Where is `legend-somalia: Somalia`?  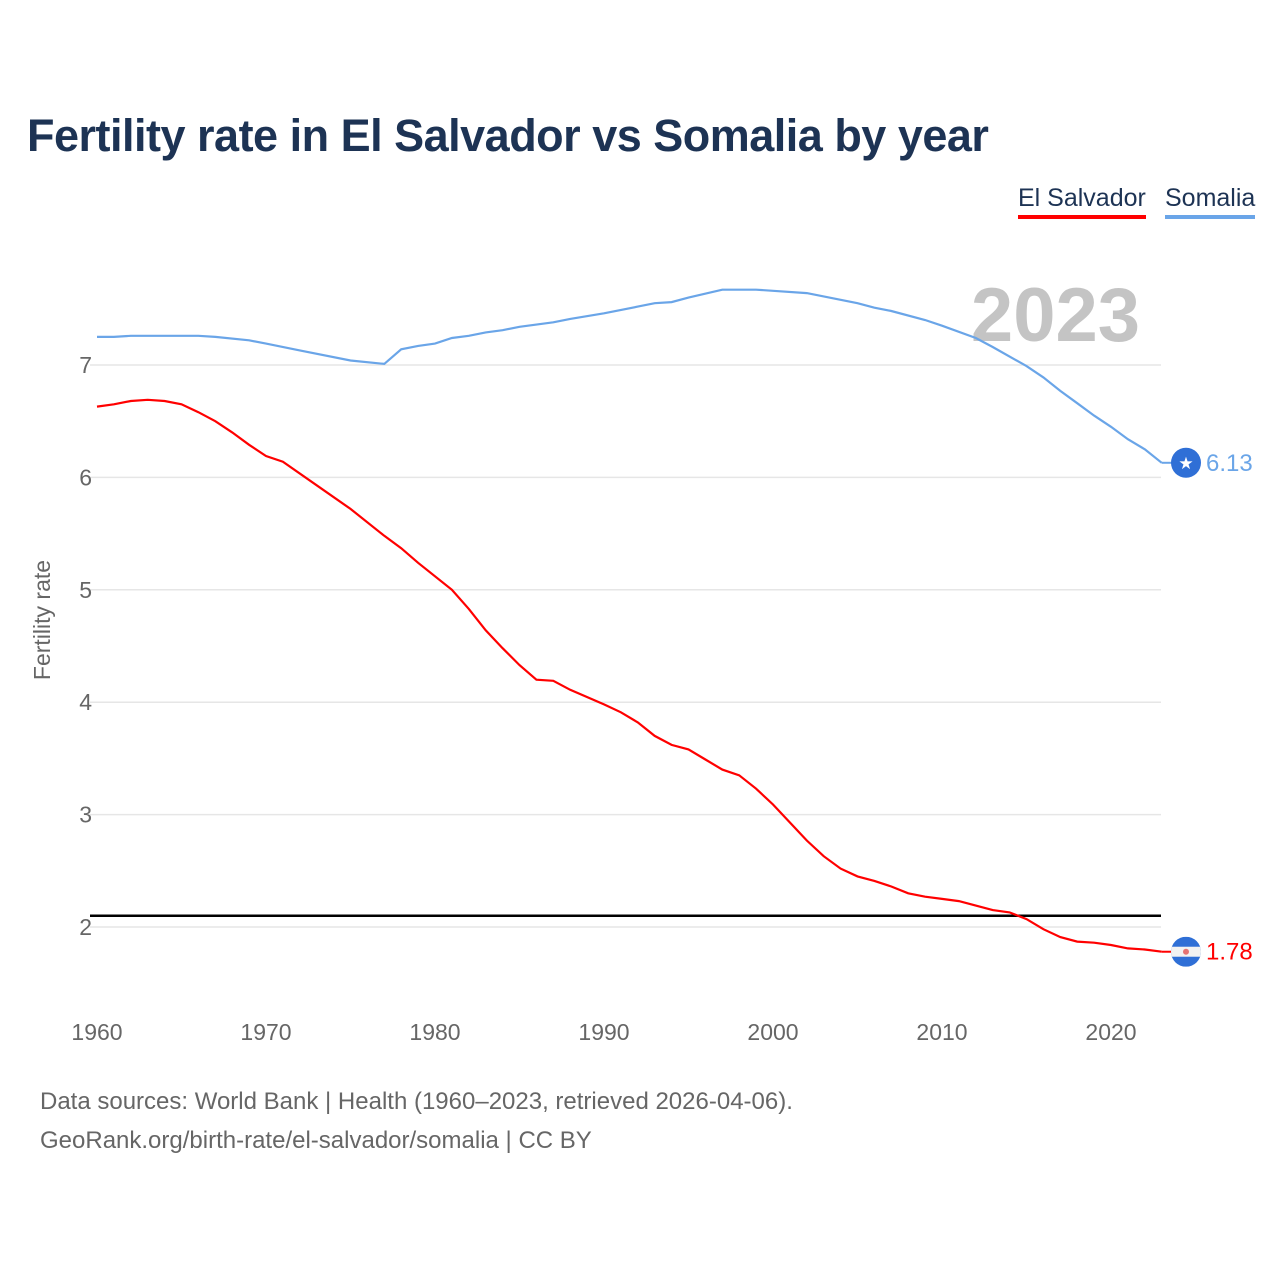
legend-somalia: Somalia is located at coordinates (1210, 201).